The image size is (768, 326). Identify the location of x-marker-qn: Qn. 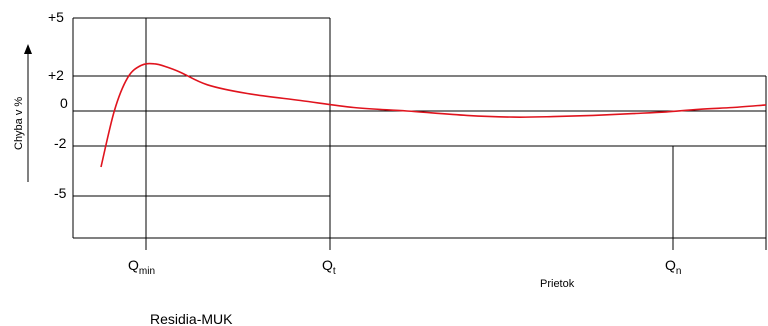
(673, 267).